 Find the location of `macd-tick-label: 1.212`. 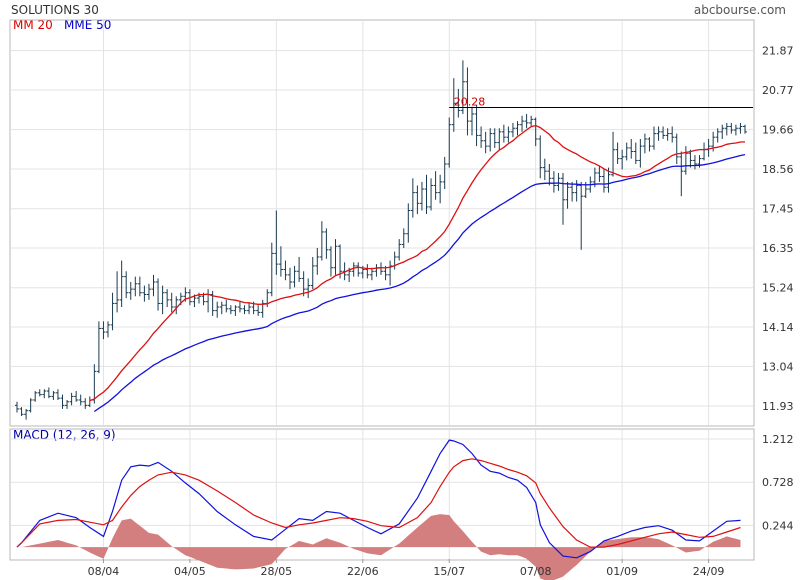

macd-tick-label: 1.212 is located at coordinates (778, 439).